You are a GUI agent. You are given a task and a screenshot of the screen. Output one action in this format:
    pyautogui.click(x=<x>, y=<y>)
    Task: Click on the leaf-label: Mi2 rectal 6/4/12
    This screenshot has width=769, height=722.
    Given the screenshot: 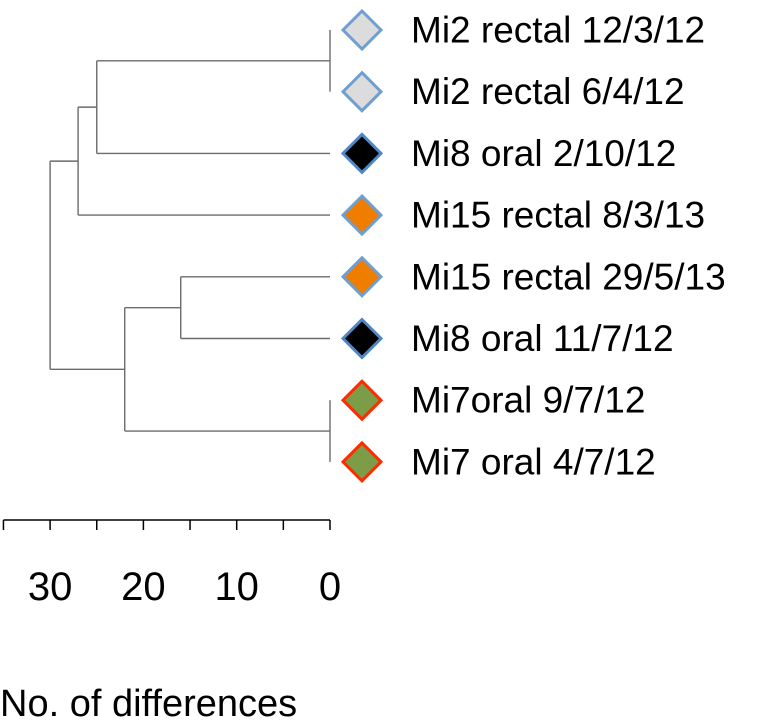 What is the action you would take?
    pyautogui.click(x=548, y=91)
    